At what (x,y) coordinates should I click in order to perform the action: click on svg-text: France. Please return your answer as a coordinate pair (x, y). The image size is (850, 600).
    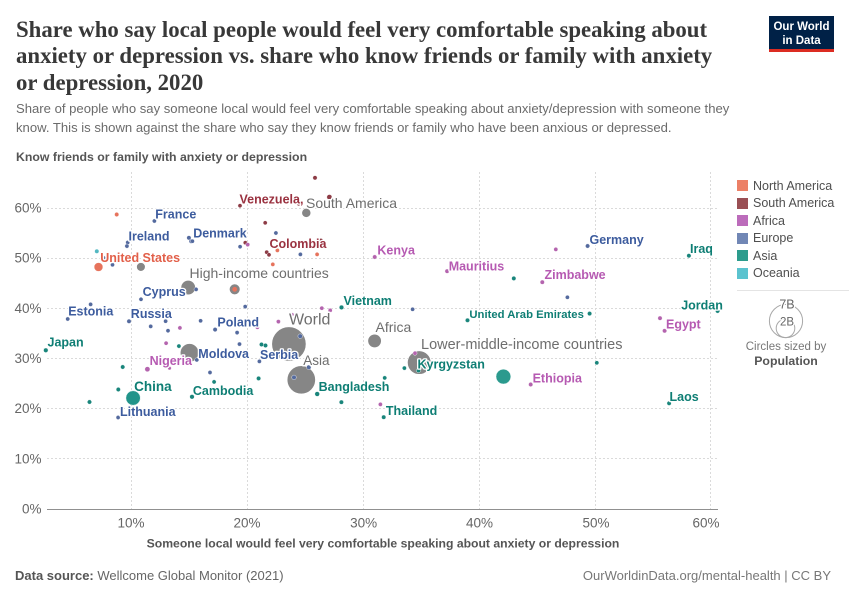
    Looking at the image, I should click on (175, 215).